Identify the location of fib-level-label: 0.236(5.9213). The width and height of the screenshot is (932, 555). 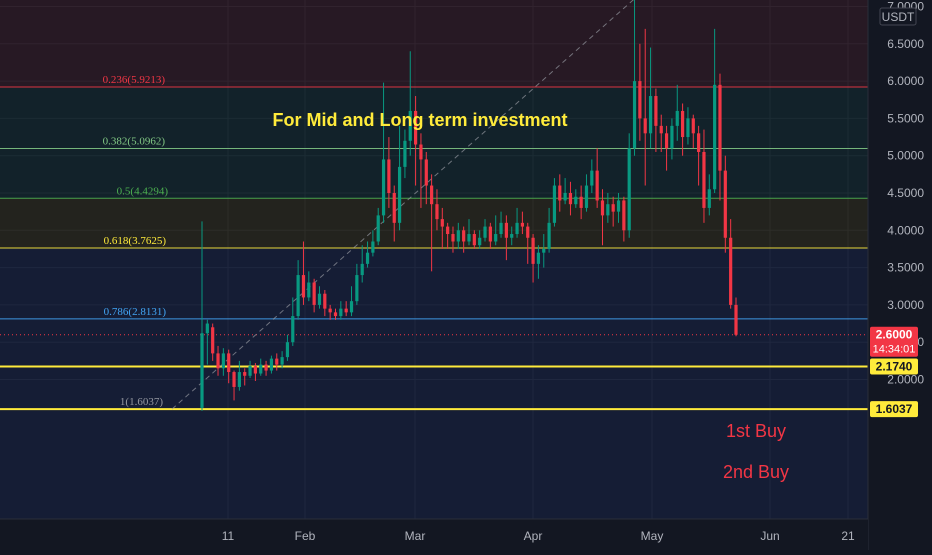
(134, 80).